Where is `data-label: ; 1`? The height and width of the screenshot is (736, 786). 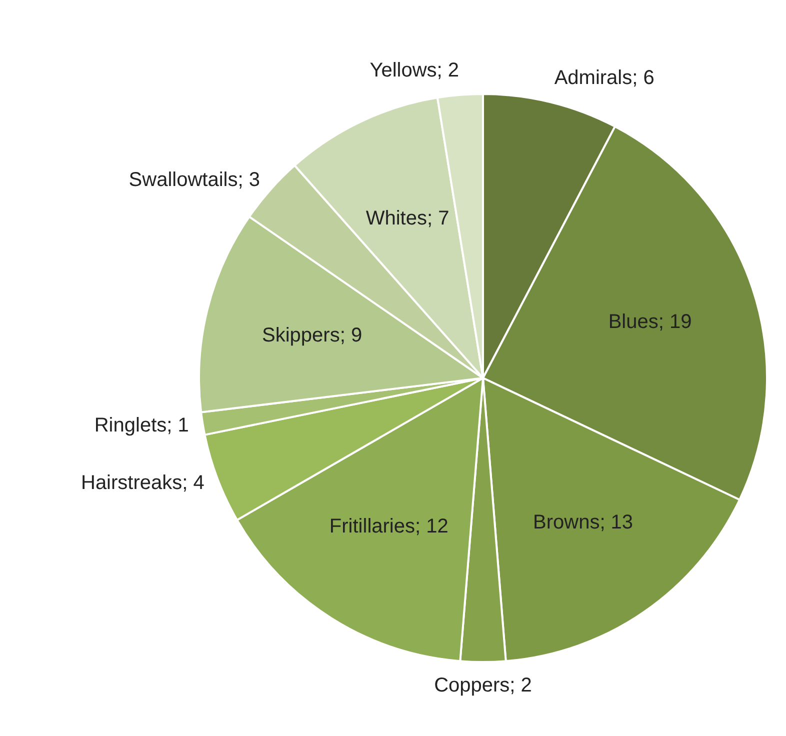
data-label: ; 1 is located at coordinates (177, 425).